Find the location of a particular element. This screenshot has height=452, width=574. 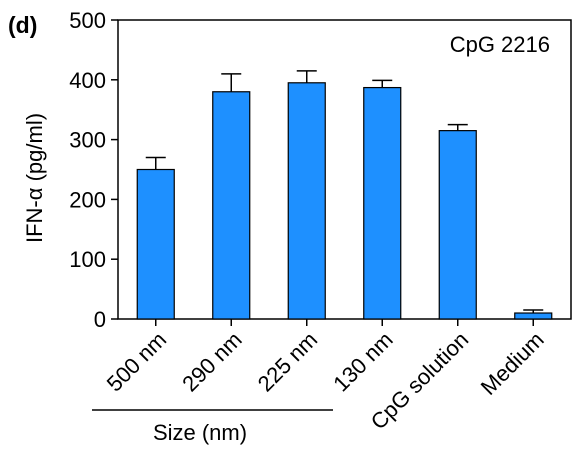

x-tick-label: 130 nm is located at coordinates (363, 362).